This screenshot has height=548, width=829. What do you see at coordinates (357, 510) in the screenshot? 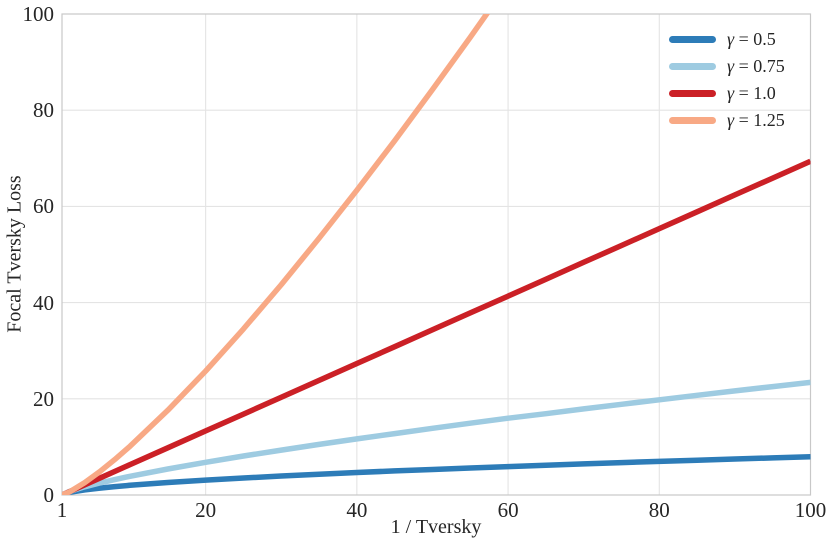
I see `x-tick-label: 40` at bounding box center [357, 510].